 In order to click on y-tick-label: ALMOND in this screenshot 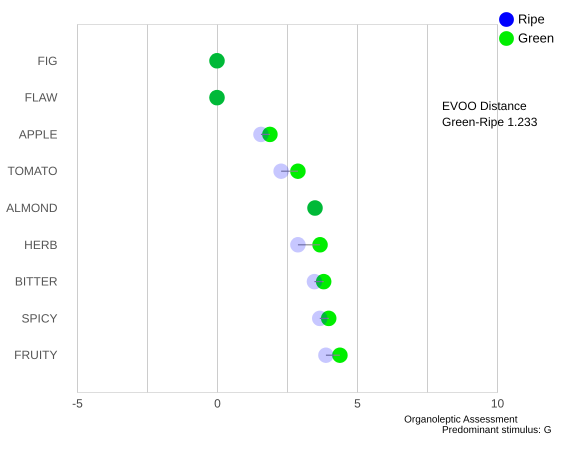, I will do `click(32, 208)`.